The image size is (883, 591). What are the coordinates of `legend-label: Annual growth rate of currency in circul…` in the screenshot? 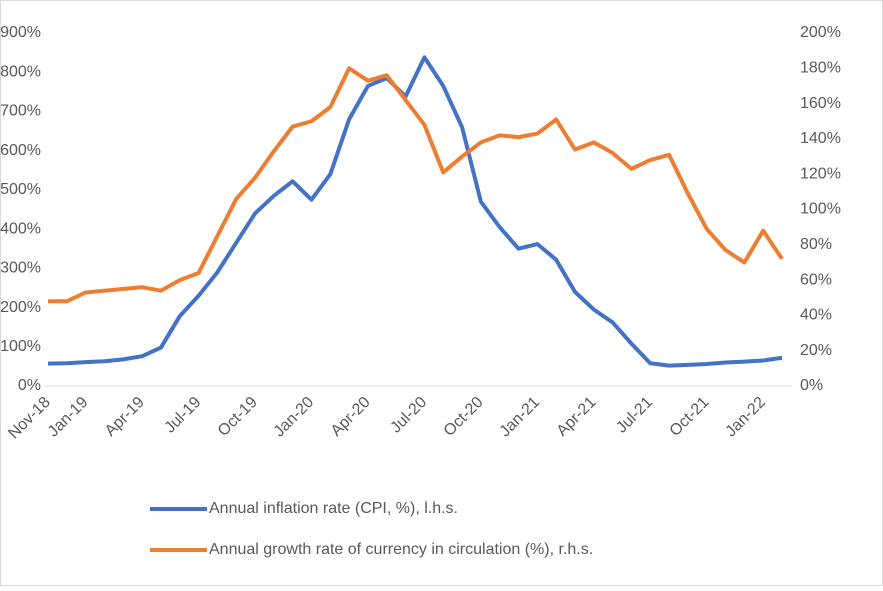 It's located at (401, 549).